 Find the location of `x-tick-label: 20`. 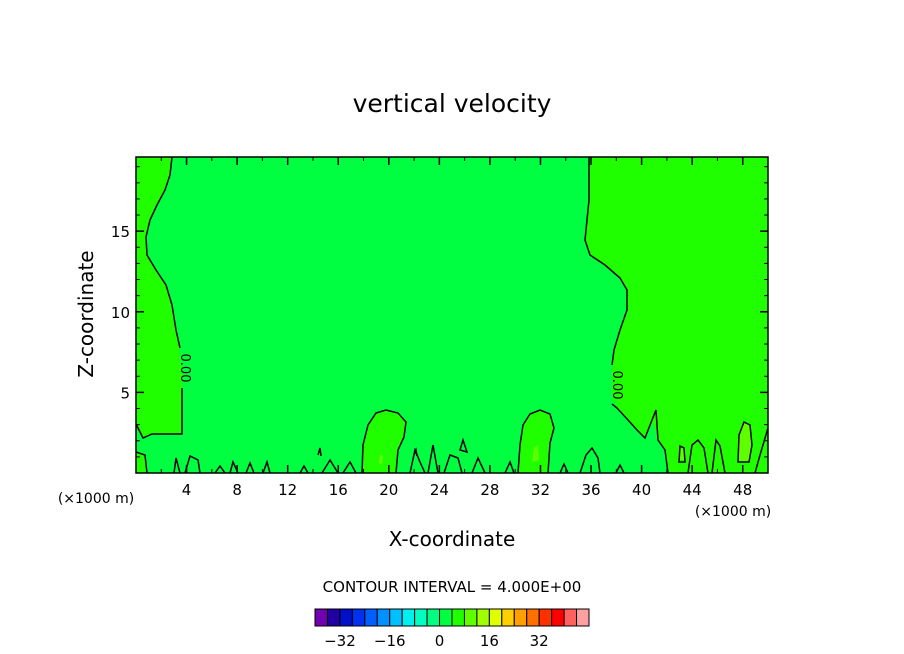

x-tick-label: 20 is located at coordinates (388, 490).